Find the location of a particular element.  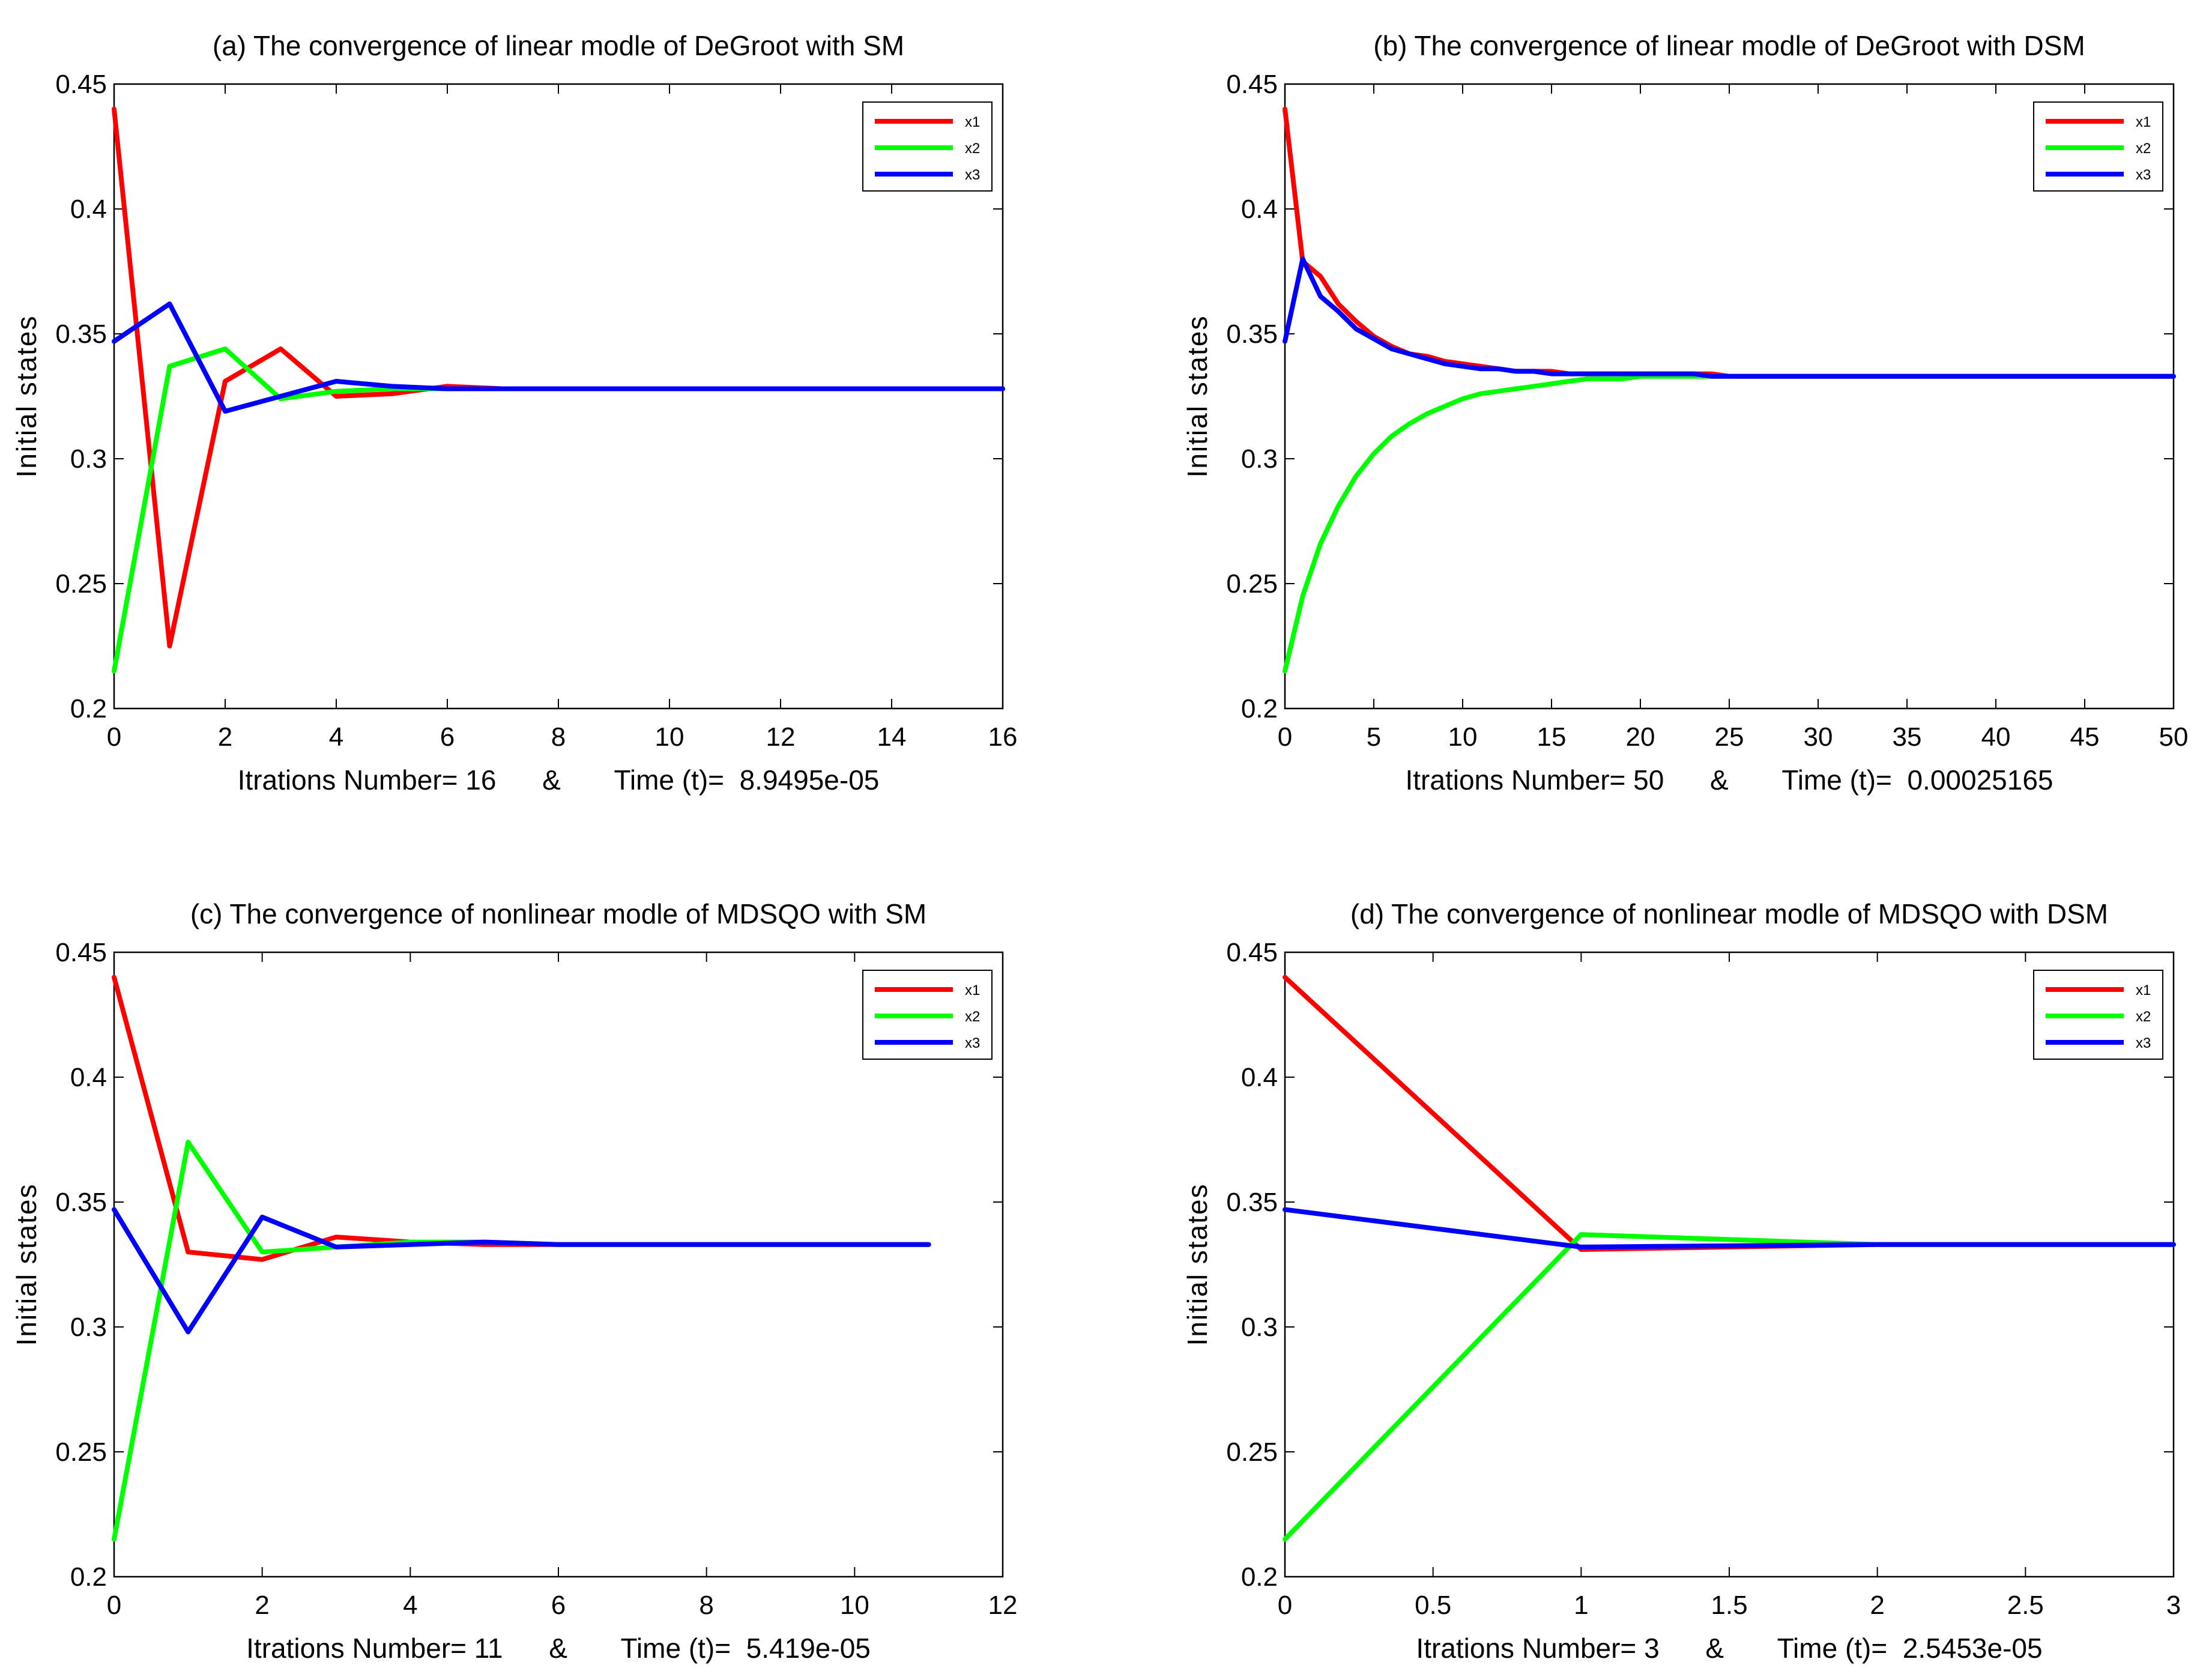

x-tick-label: 30 is located at coordinates (1818, 737).